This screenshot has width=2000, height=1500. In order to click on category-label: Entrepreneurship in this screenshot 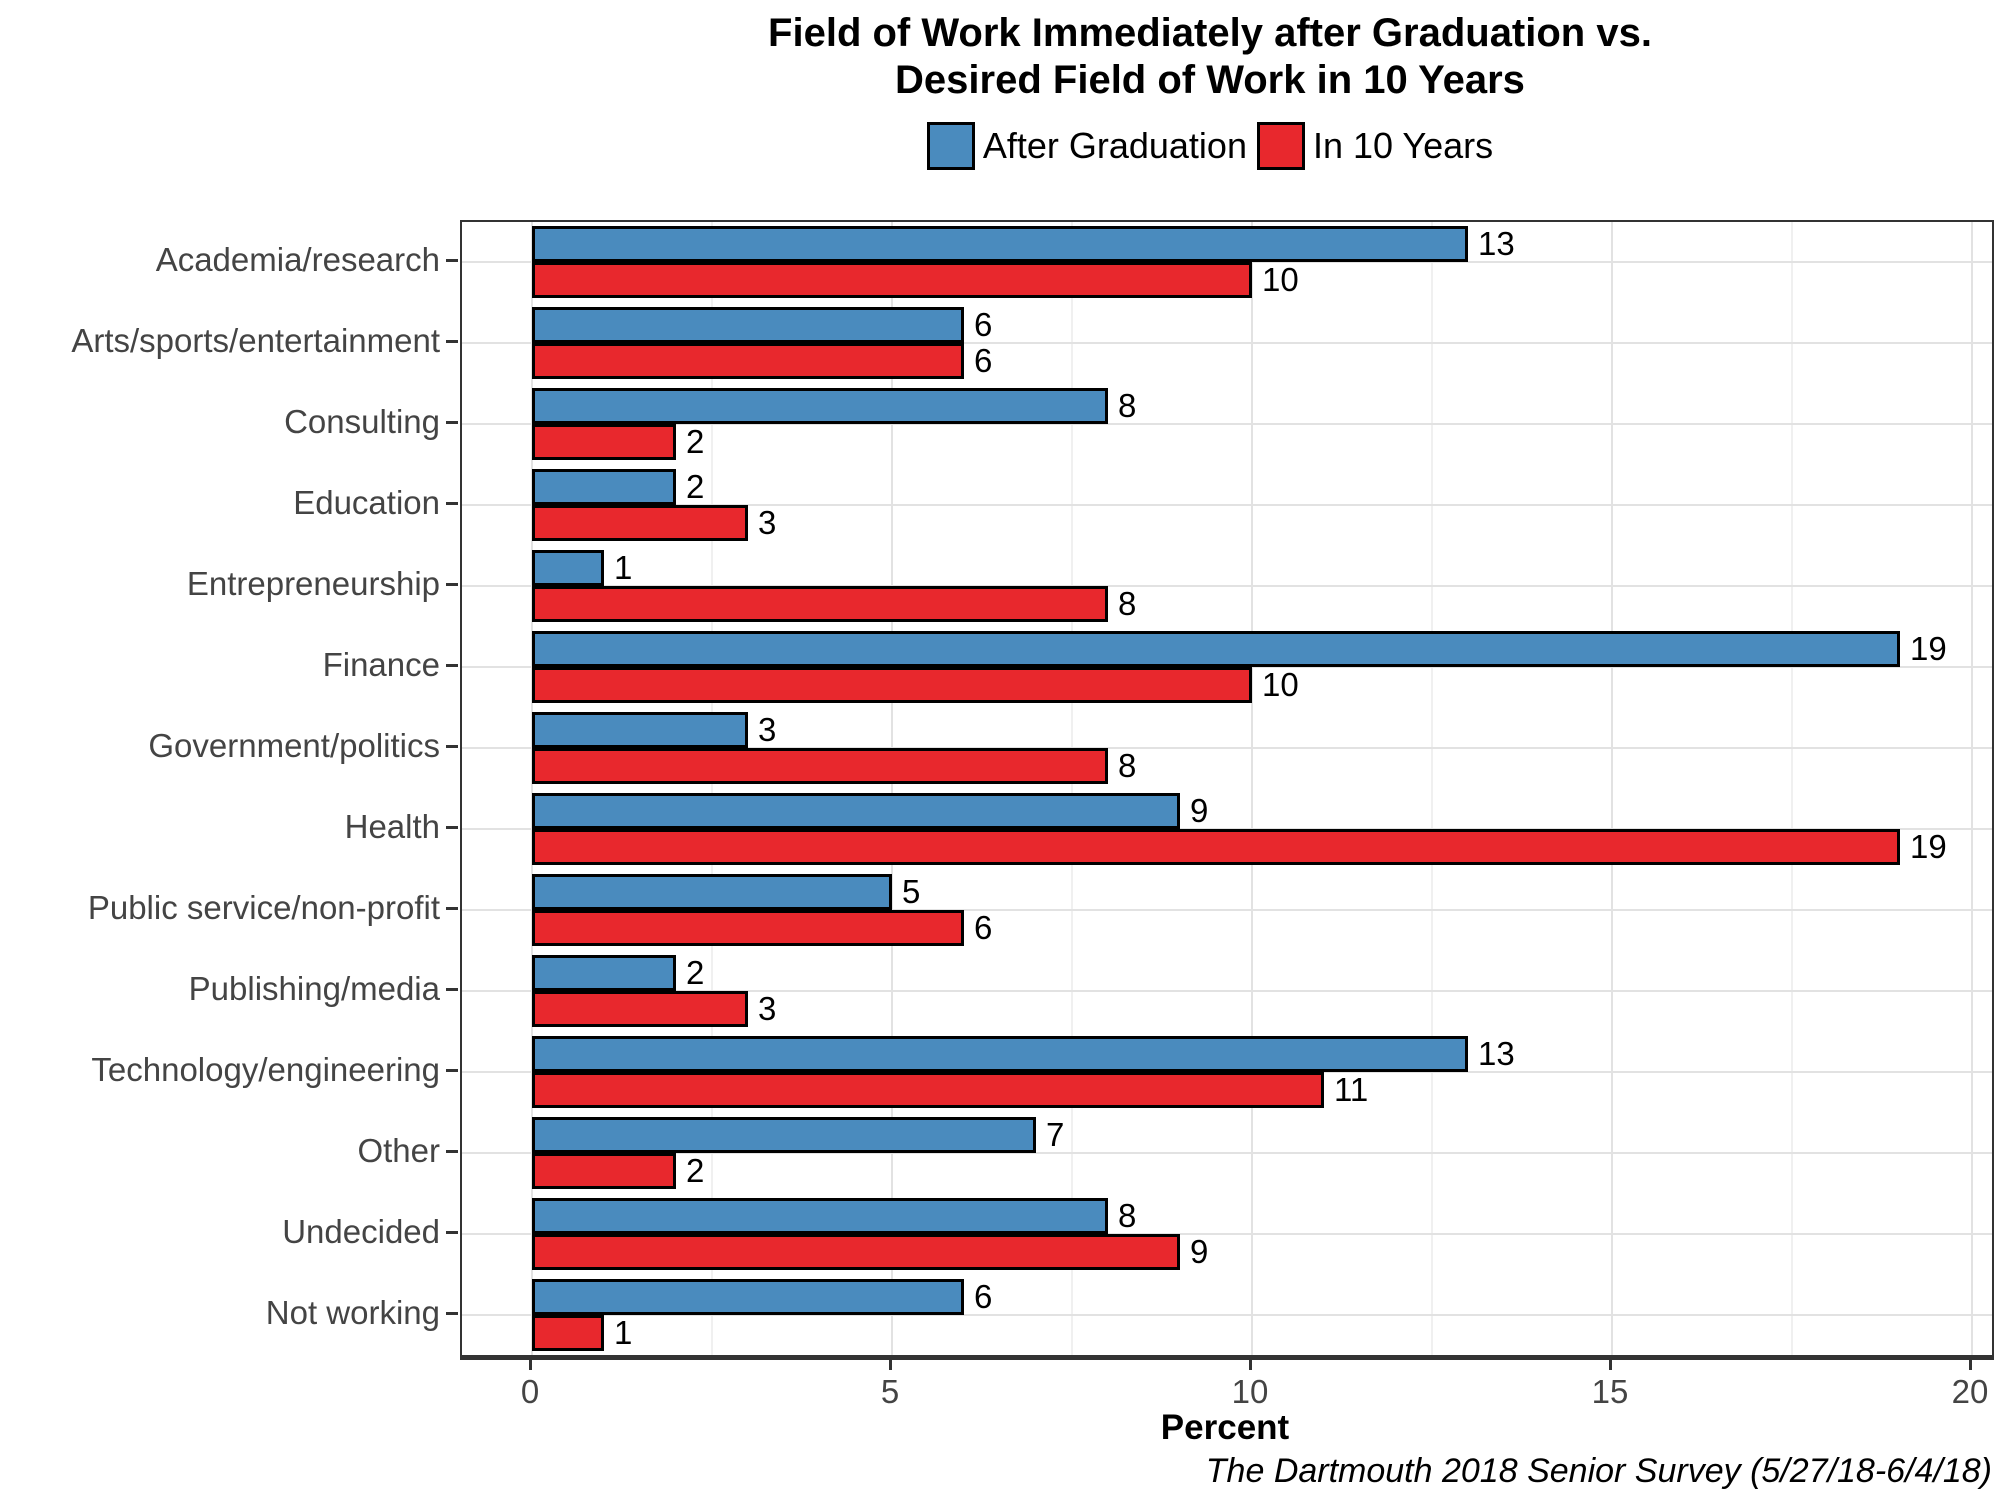, I will do `click(313, 584)`.